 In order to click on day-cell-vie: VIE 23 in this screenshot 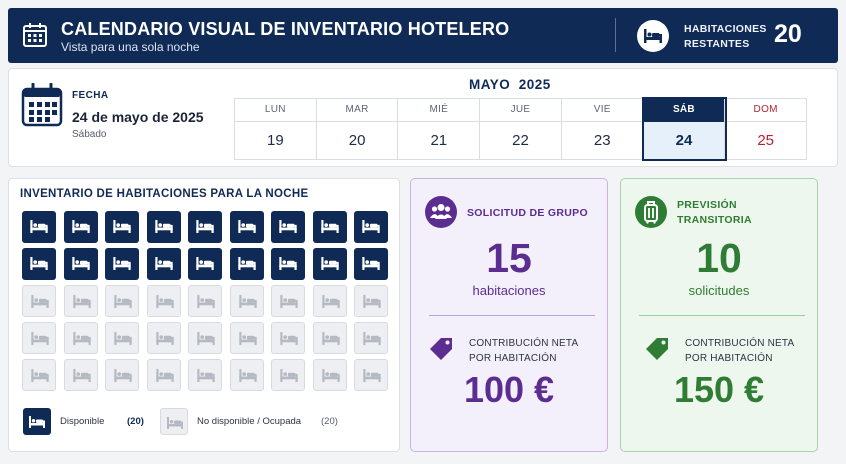, I will do `click(602, 129)`.